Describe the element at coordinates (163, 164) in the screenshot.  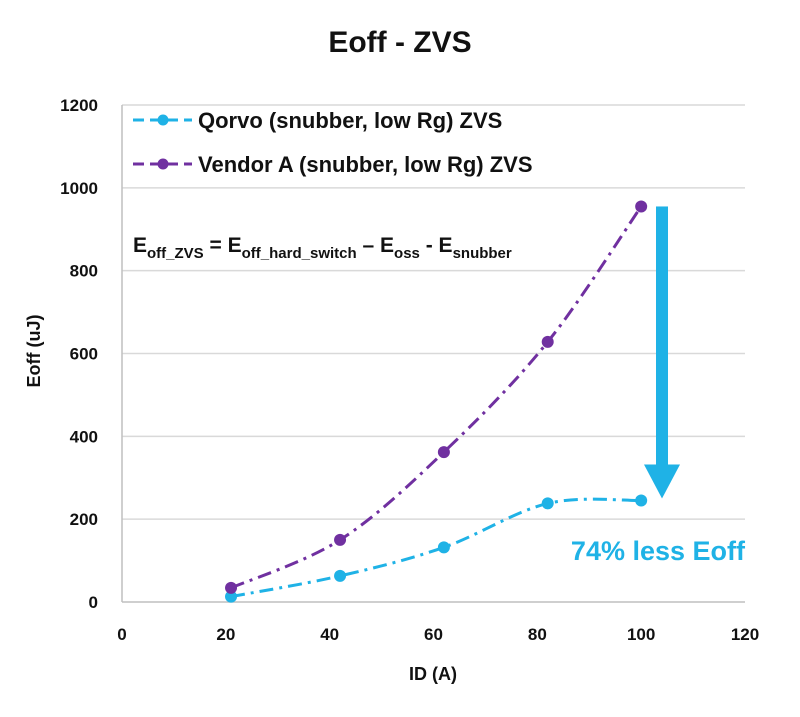
I see `legend-marker-vendor-a` at that location.